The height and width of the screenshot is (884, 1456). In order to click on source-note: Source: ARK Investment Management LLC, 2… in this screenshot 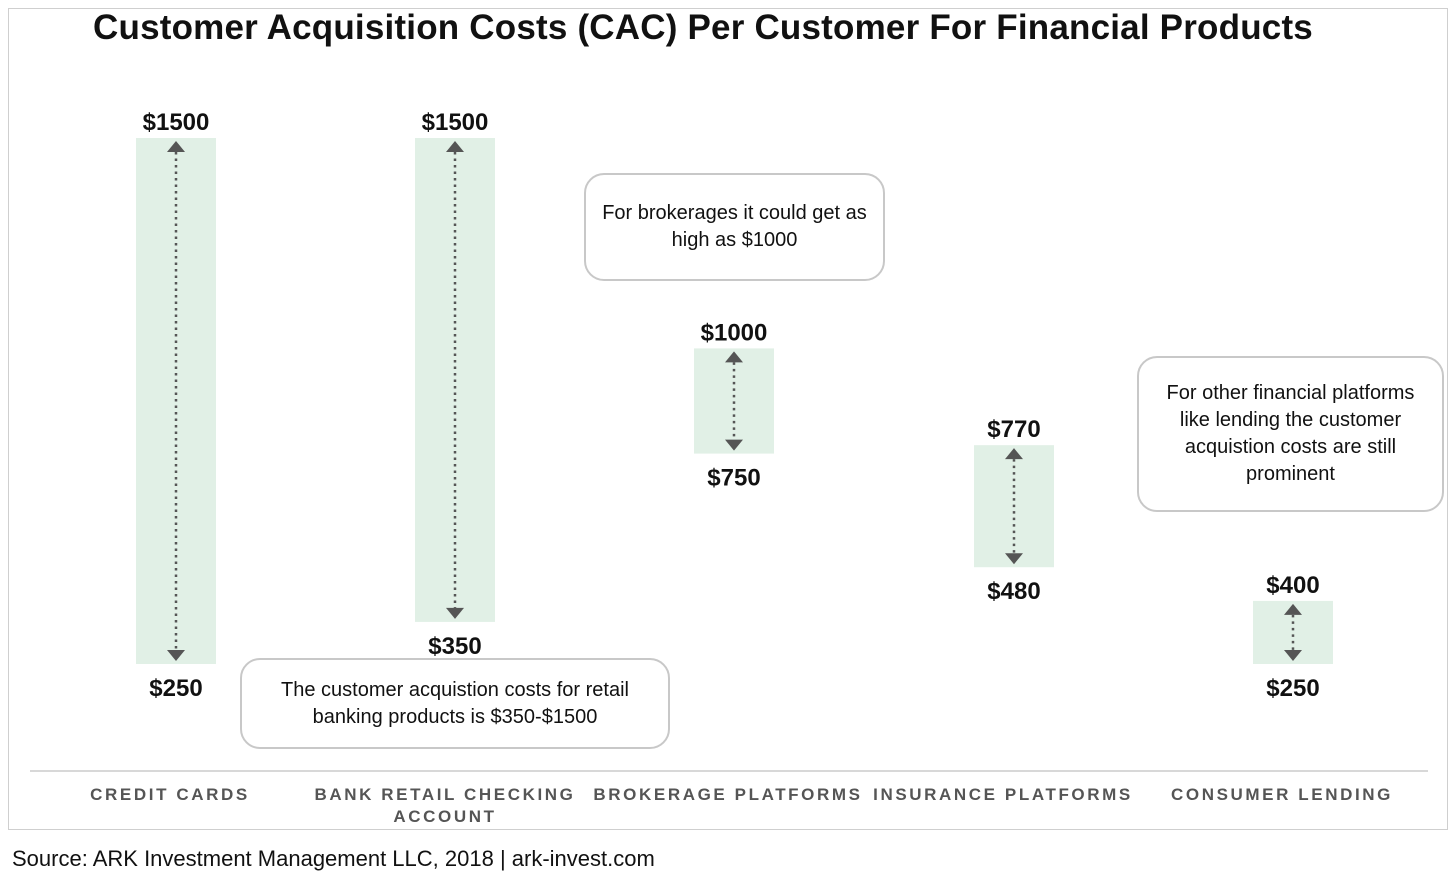, I will do `click(333, 858)`.